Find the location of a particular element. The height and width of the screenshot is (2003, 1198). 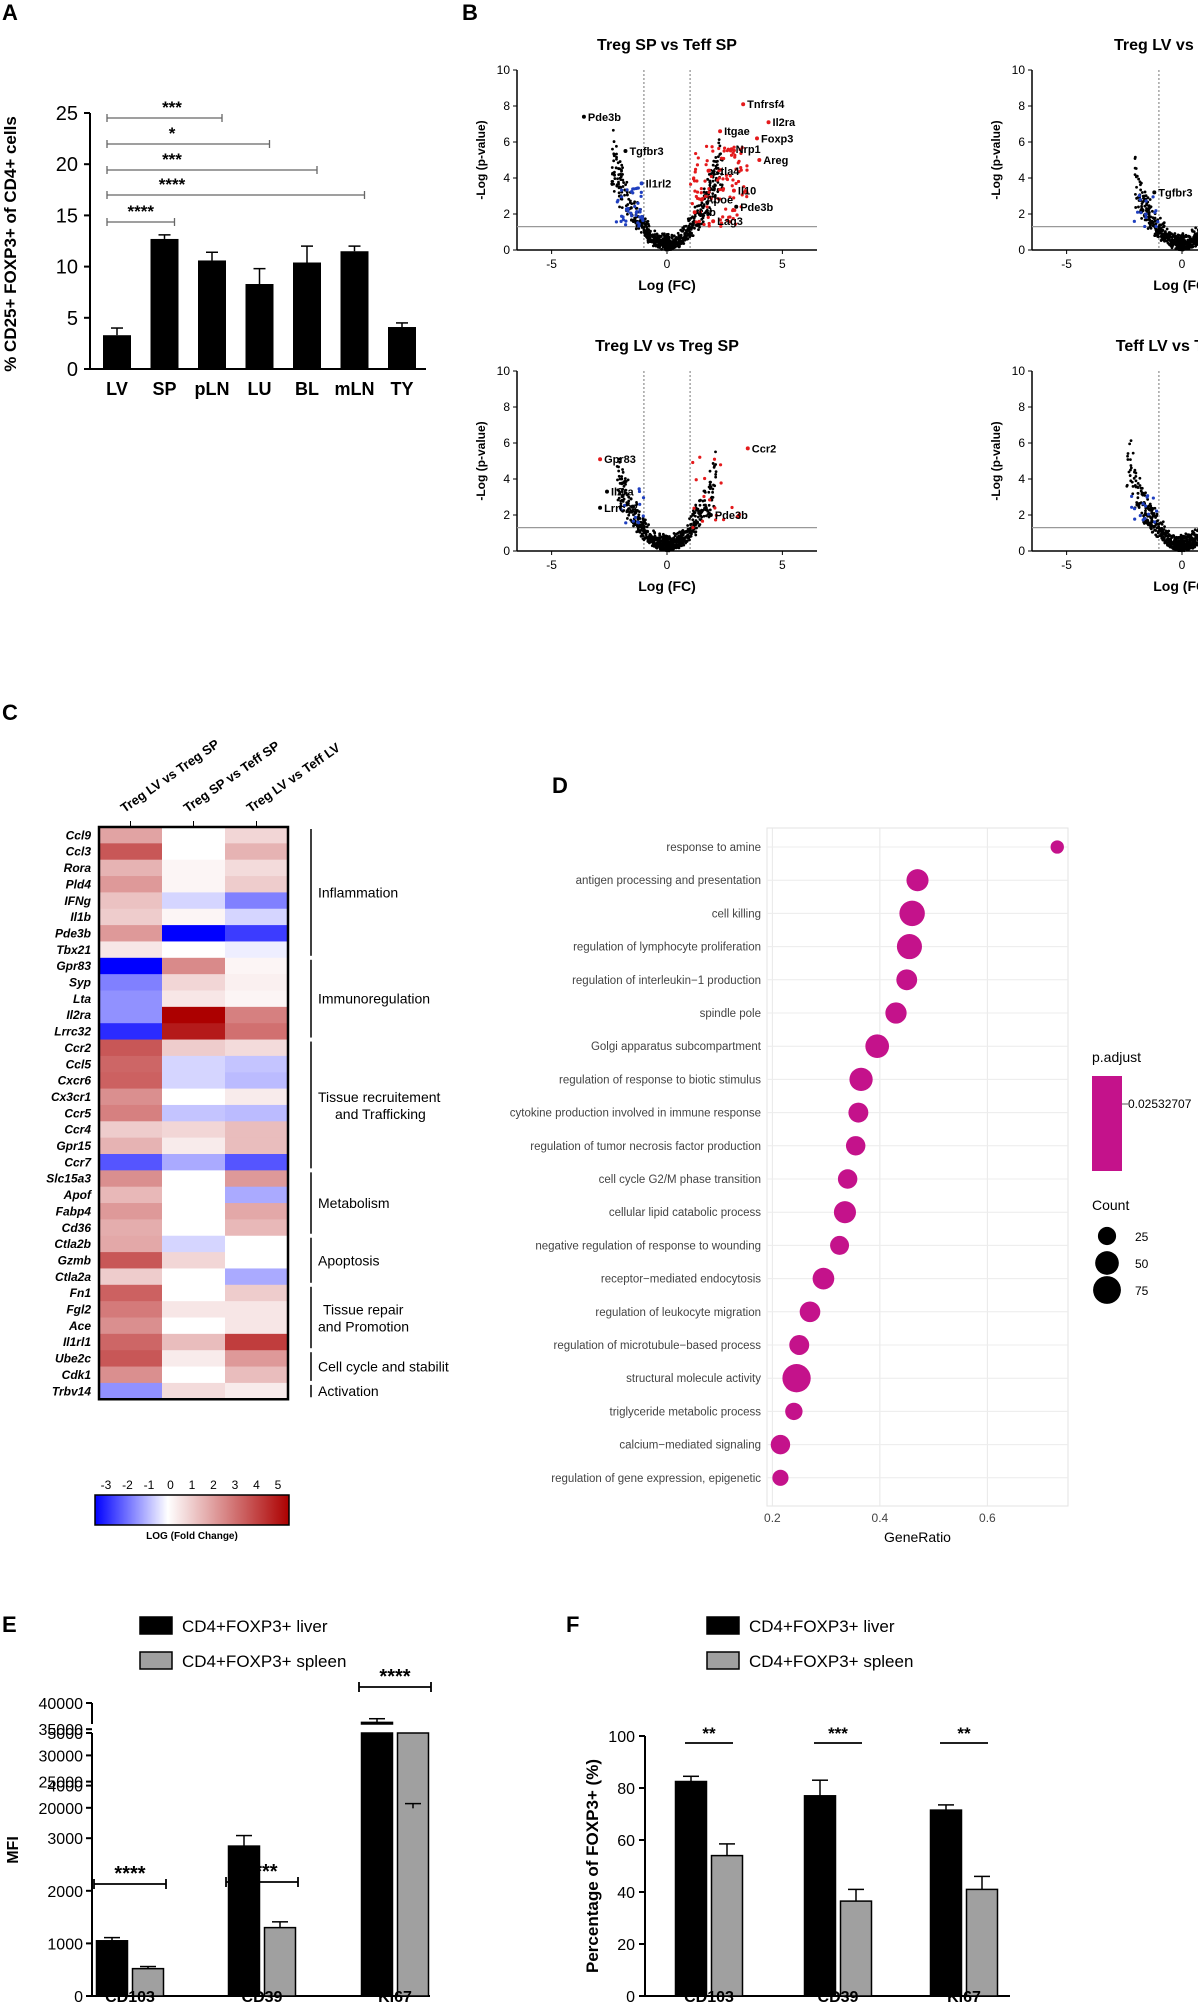

f-y-tick-label: 20 is located at coordinates (626, 1945).